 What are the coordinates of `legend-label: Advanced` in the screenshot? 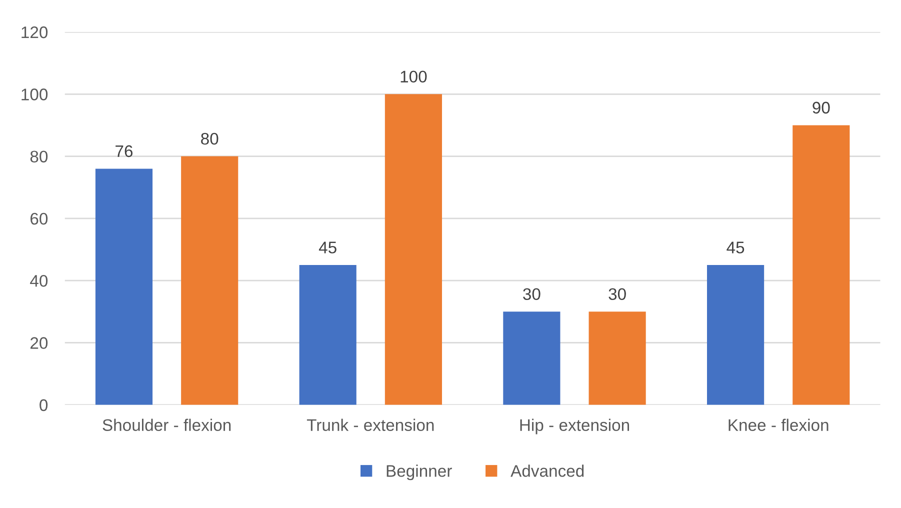 It's located at (547, 470).